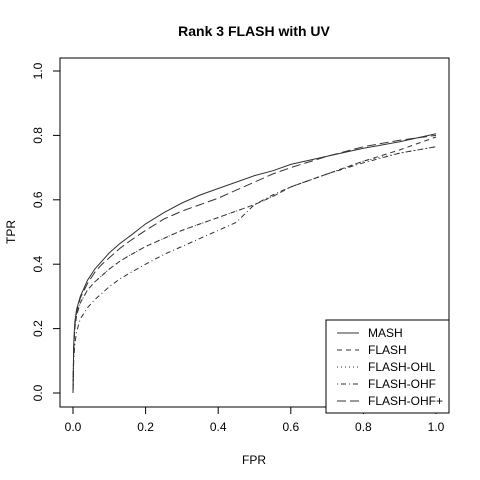 The height and width of the screenshot is (480, 480). I want to click on x-axis-label: FPR, so click(254, 460).